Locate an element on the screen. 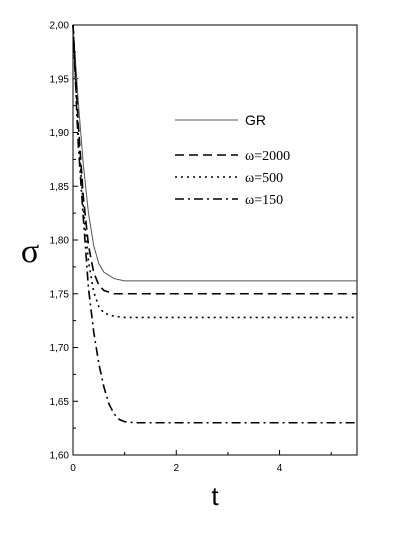 This screenshot has height=544, width=415. legend-label-3: ω=150 is located at coordinates (264, 200).